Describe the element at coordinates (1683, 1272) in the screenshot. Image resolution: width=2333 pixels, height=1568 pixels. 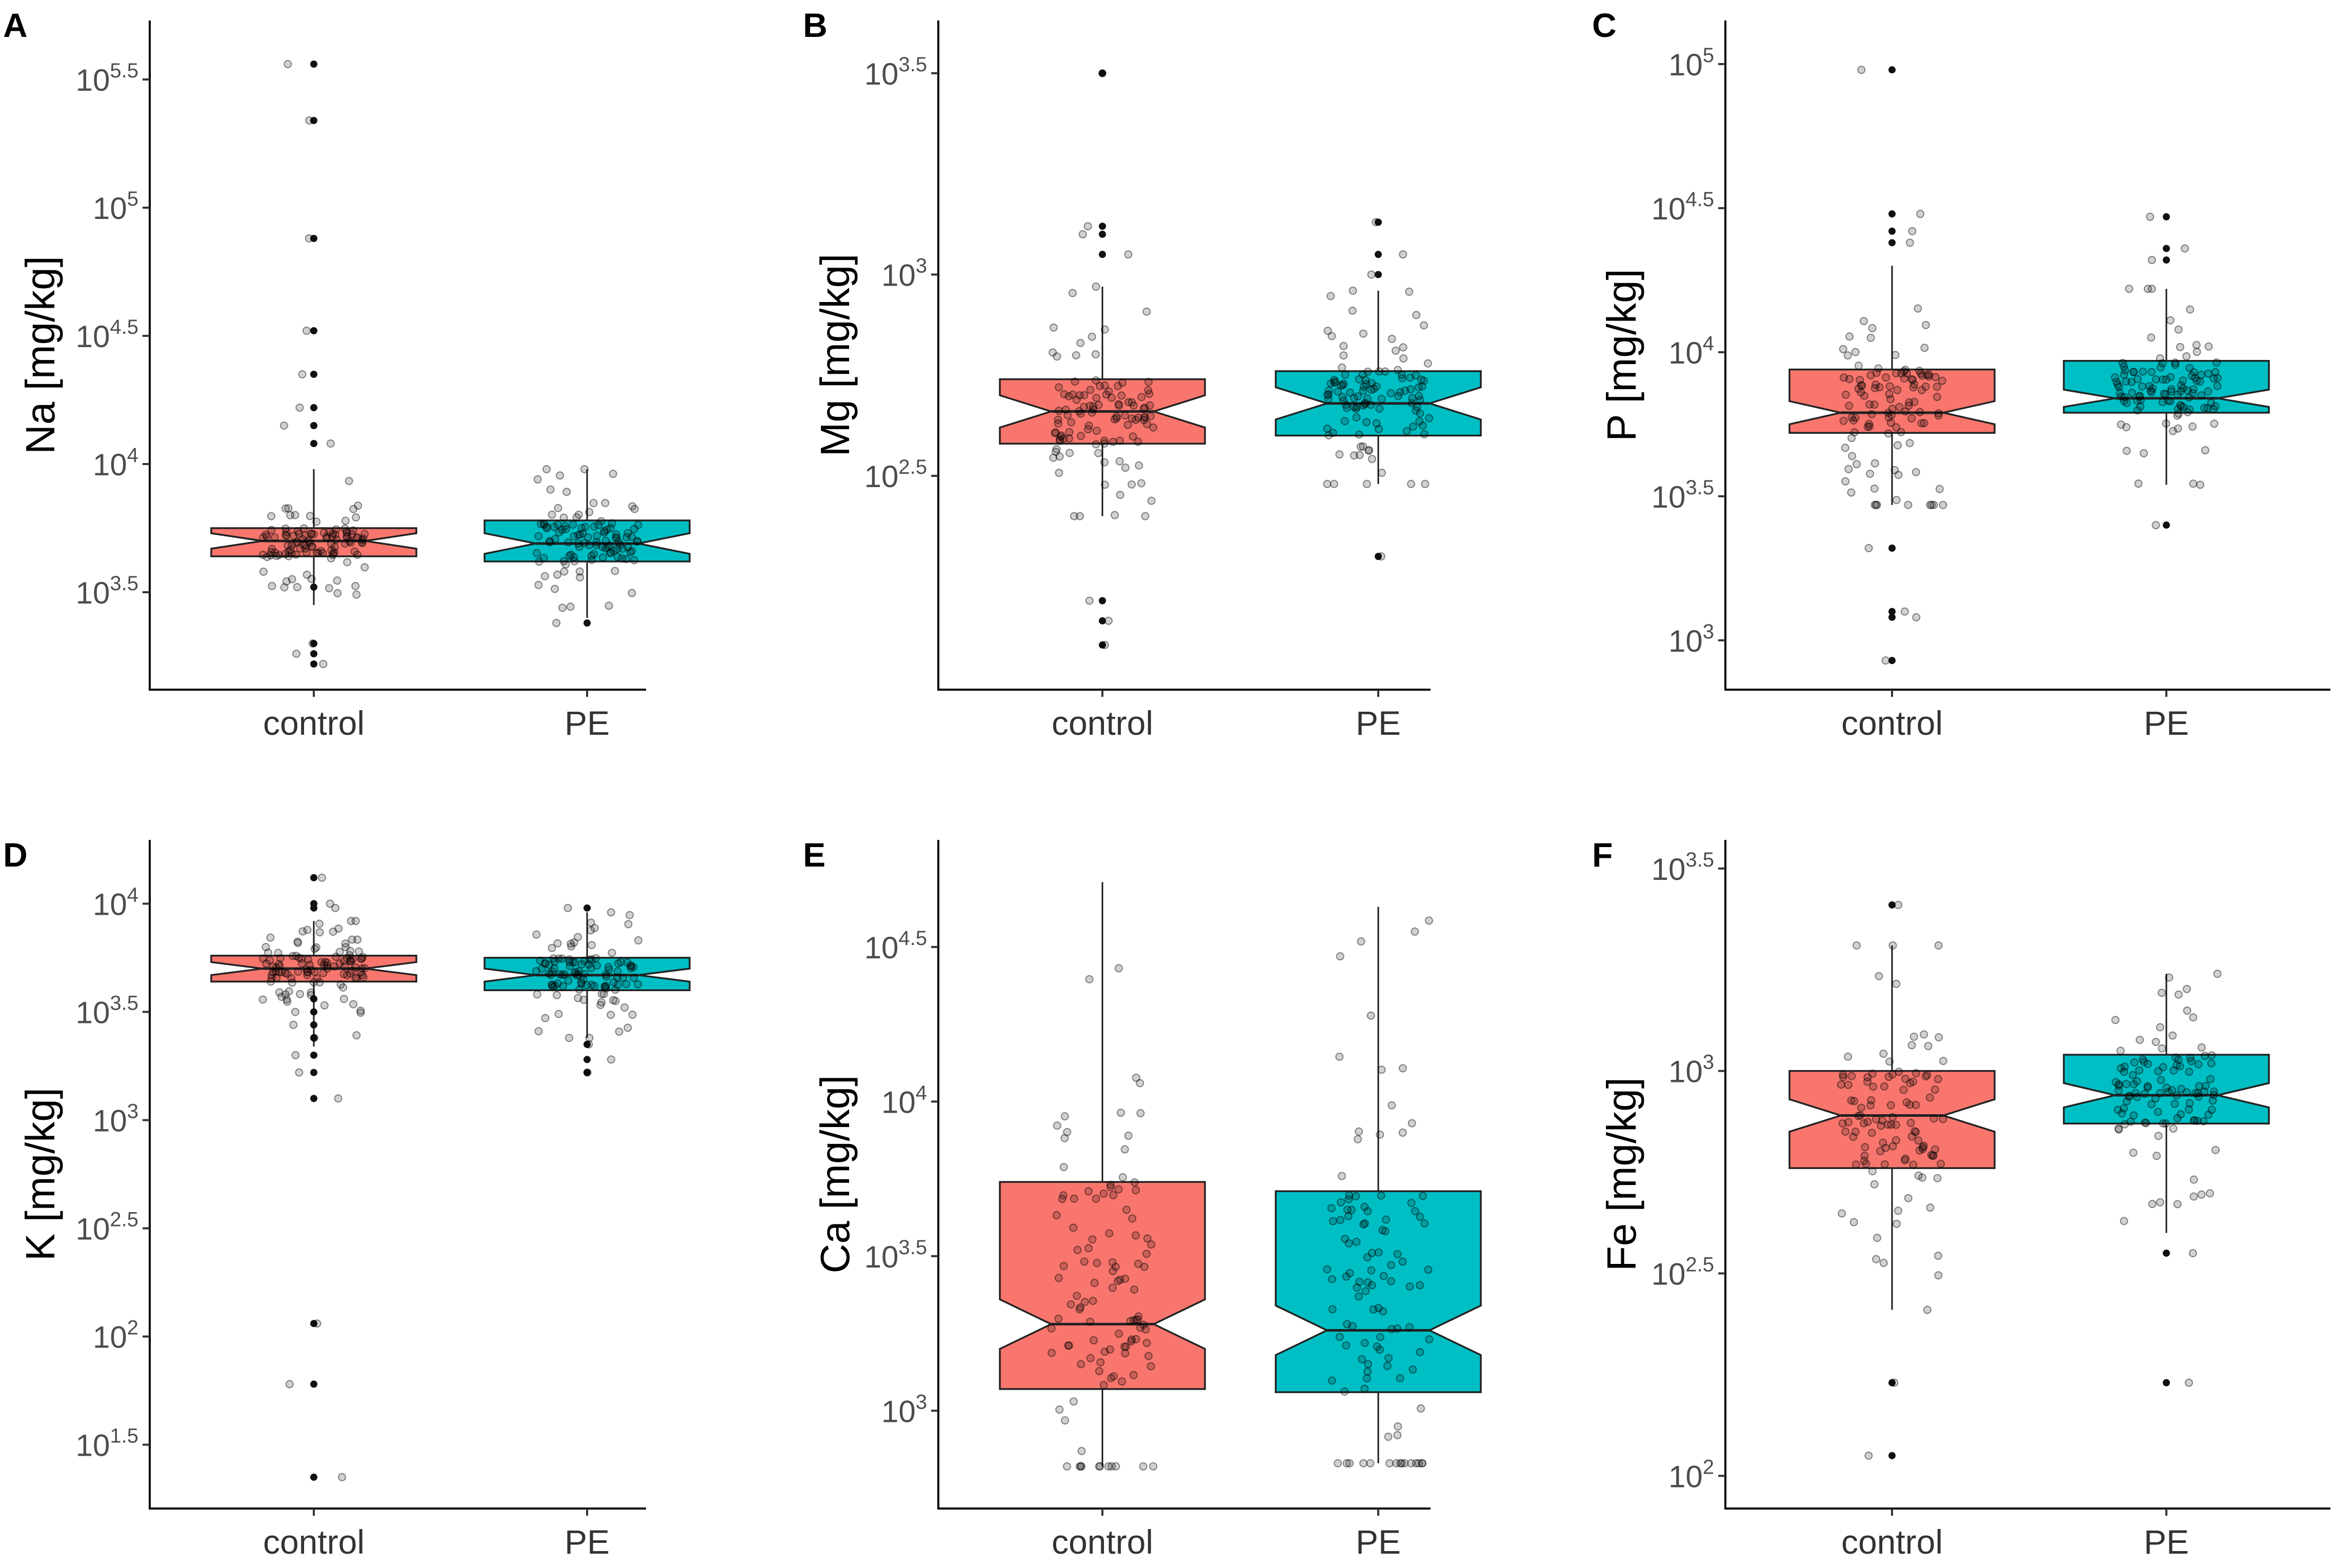
I see `y-tick-label: 102.5` at that location.